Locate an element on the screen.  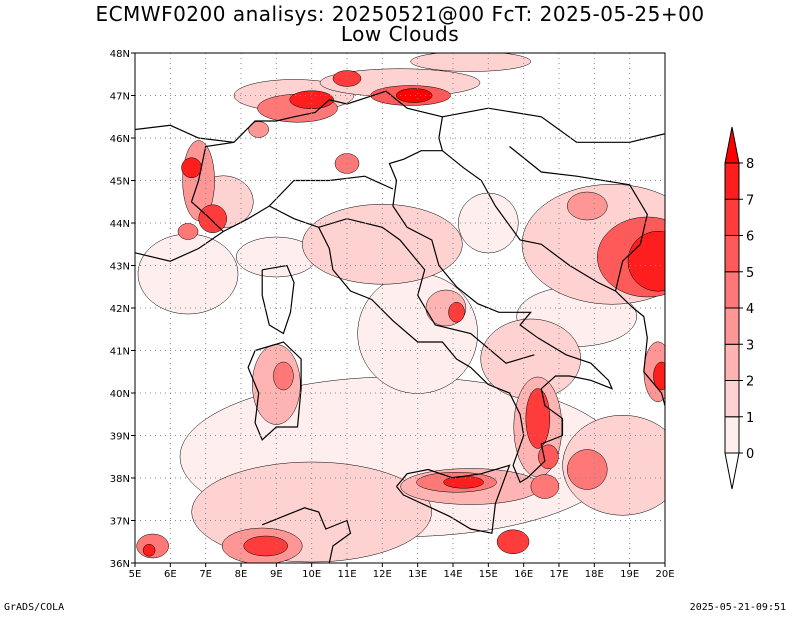
colorbar-label: 8 is located at coordinates (750, 164).